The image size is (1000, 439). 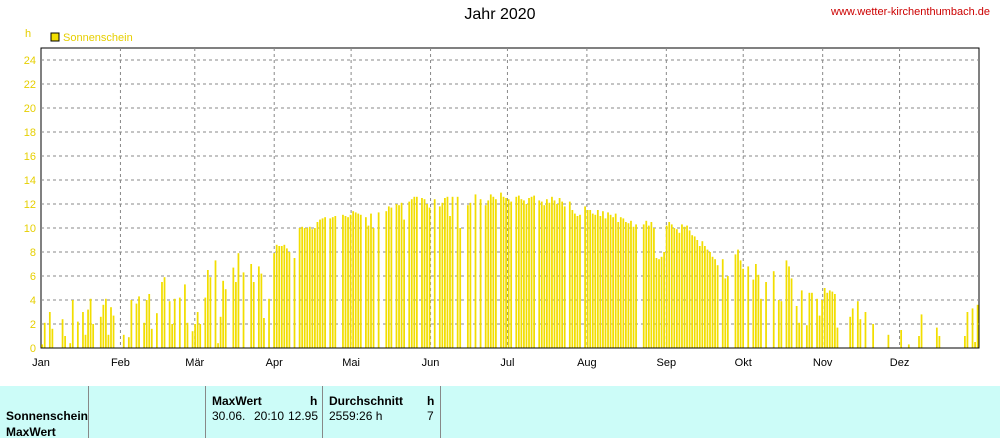 I want to click on month-tick-label: Jan, so click(x=41, y=363).